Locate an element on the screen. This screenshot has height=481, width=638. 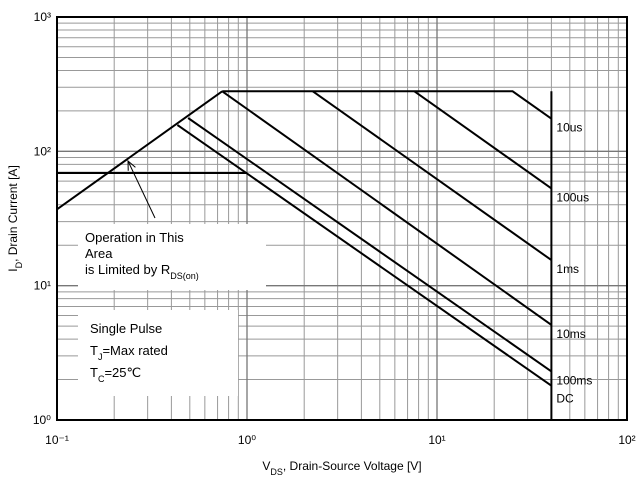
text-part: , Drain Current [A] is located at coordinates (13, 213).